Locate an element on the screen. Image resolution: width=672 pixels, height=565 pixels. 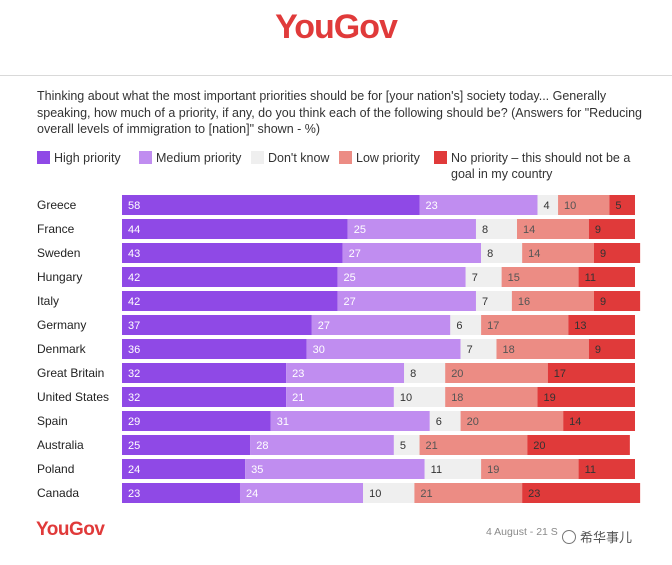
country-label-germany: Germany is located at coordinates (61, 325).